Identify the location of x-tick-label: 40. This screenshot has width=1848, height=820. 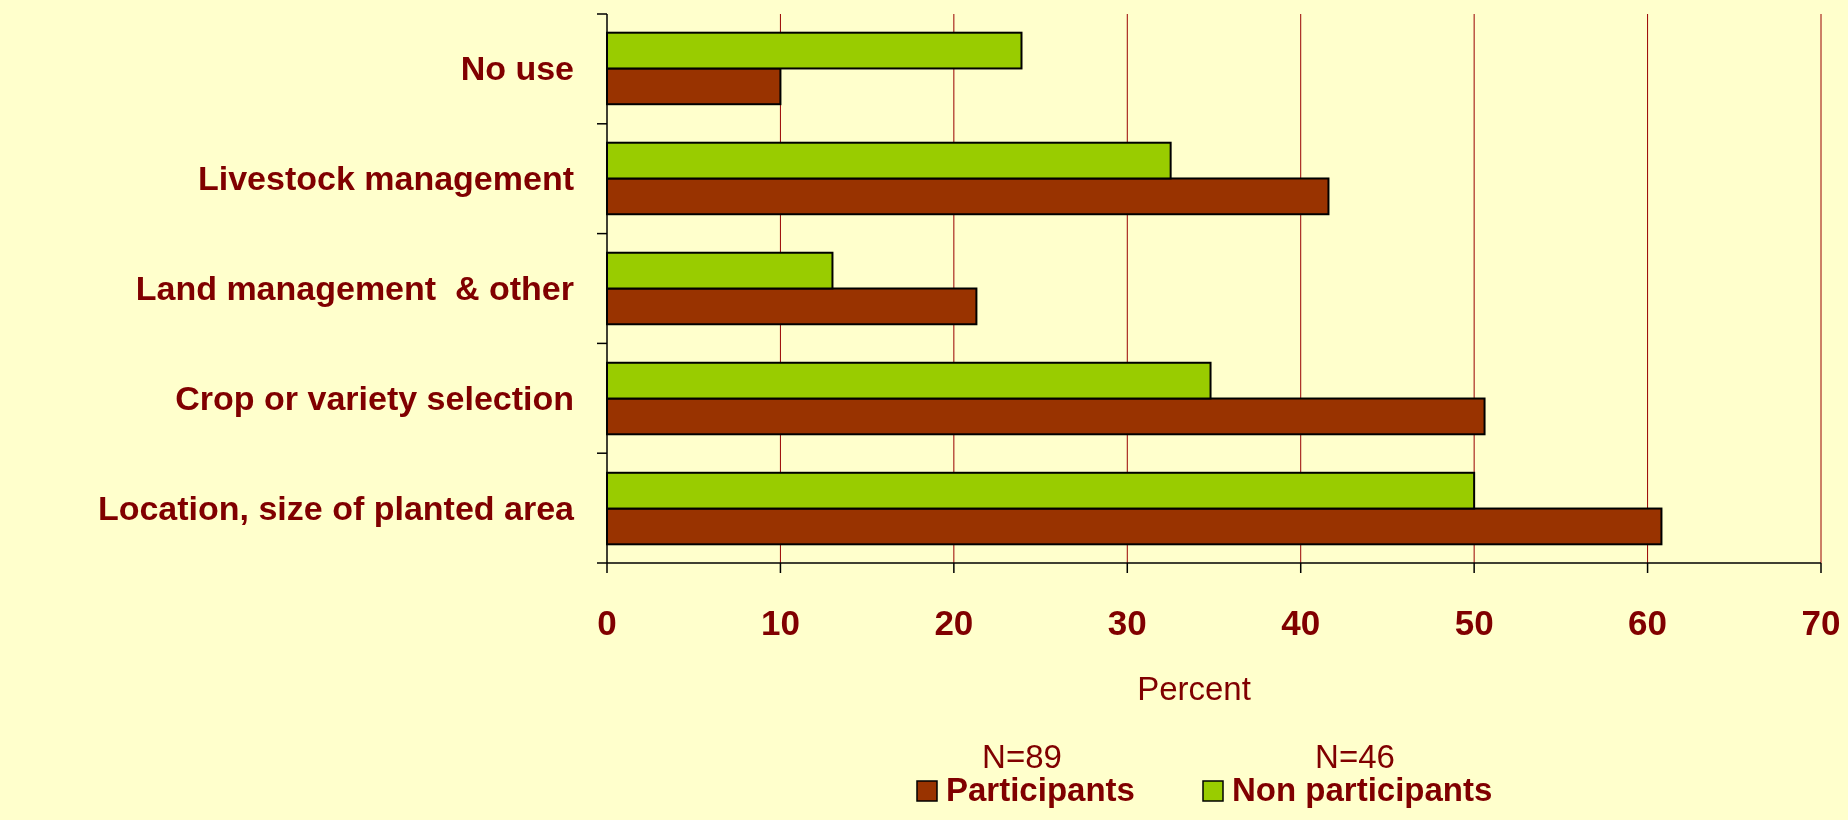
(1301, 622).